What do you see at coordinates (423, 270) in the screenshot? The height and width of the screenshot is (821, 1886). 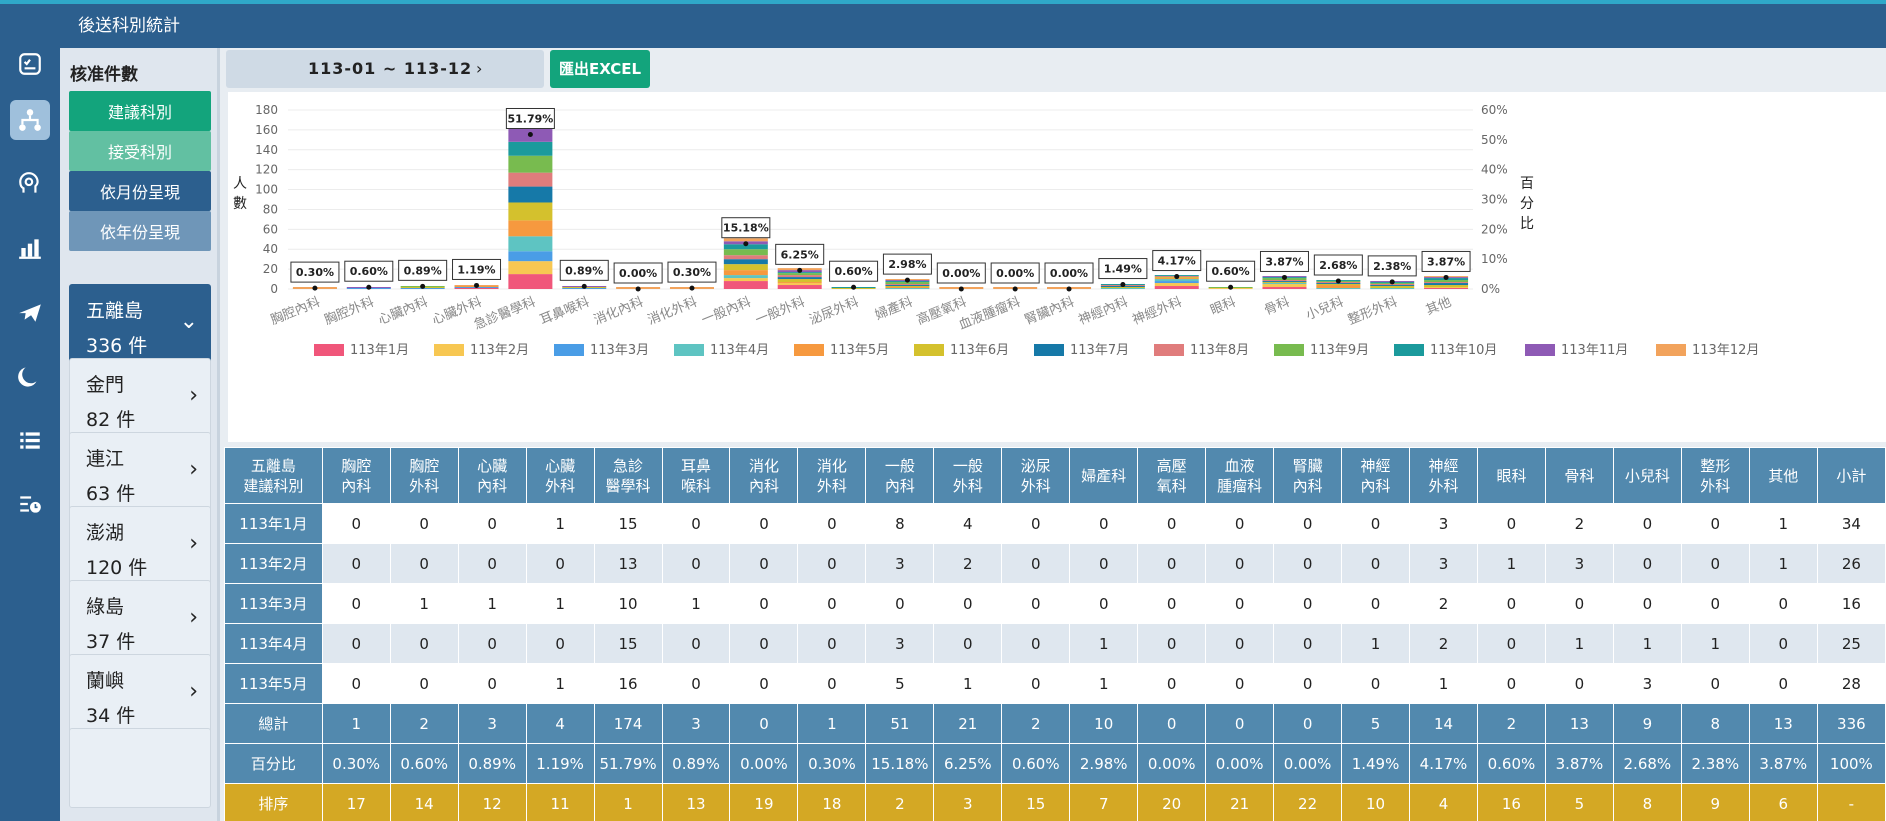 I see `percent-data-label: 0.89%` at bounding box center [423, 270].